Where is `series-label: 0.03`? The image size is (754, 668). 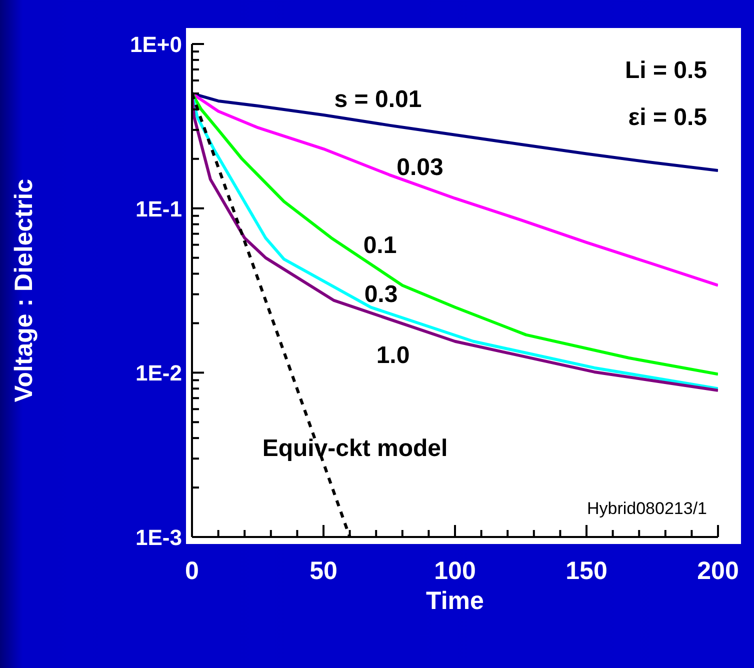
series-label: 0.03 is located at coordinates (420, 167).